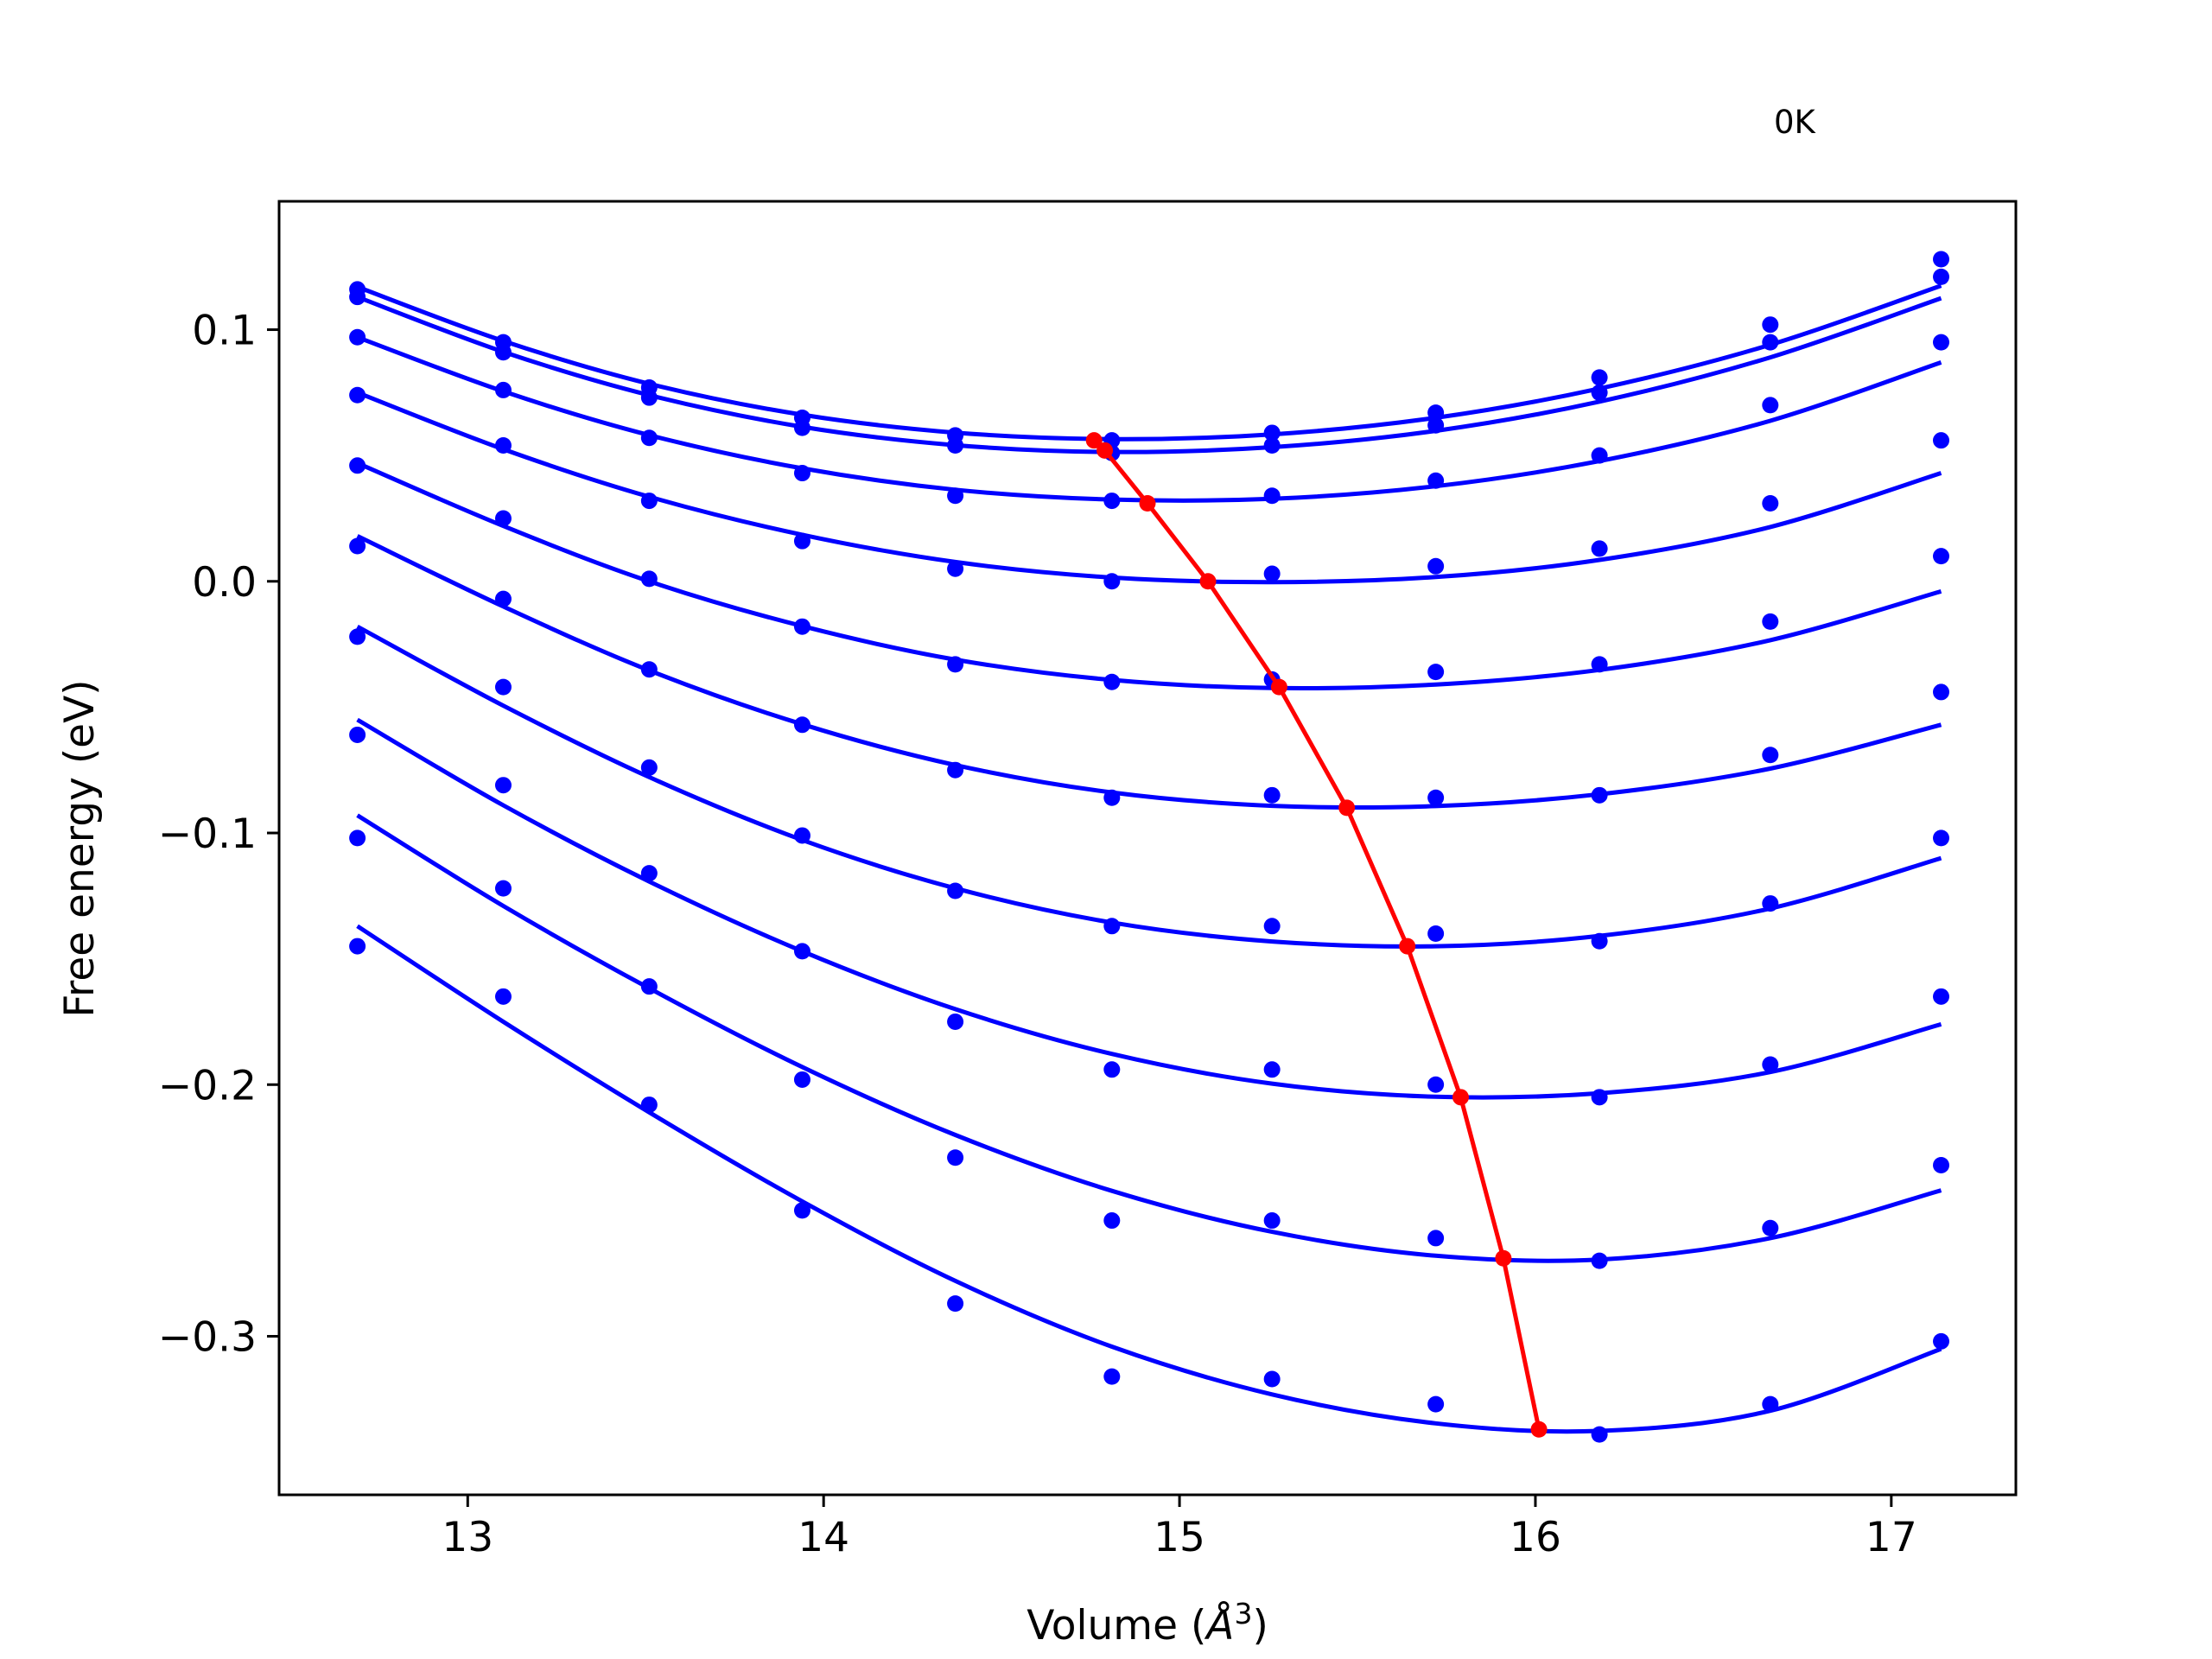 Image resolution: width=2212 pixels, height=1659 pixels. What do you see at coordinates (207, 1085) in the screenshot?
I see `y-tick-label: −0.2` at bounding box center [207, 1085].